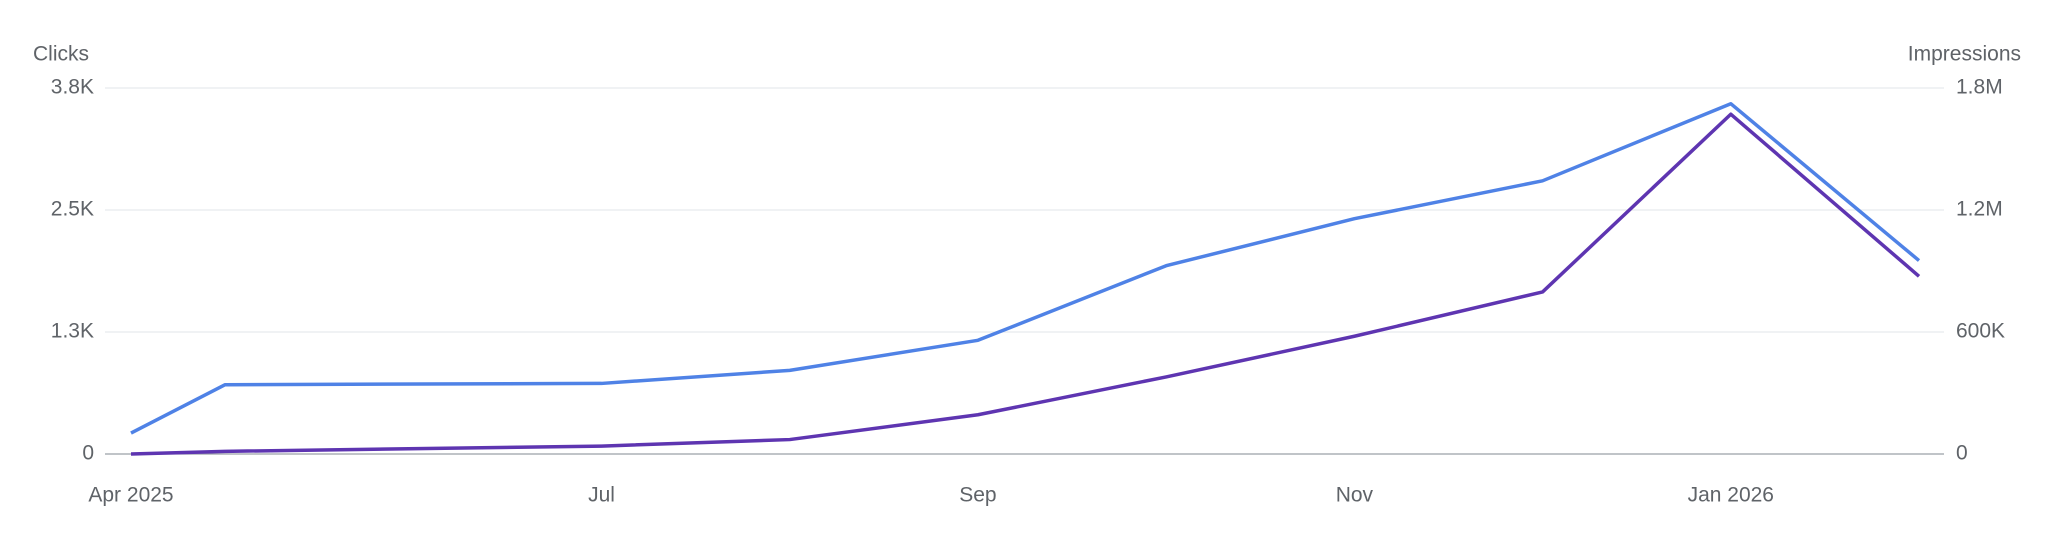 The image size is (2052, 535). Describe the element at coordinates (130, 495) in the screenshot. I see `x-tick-label: Apr 2025` at that location.